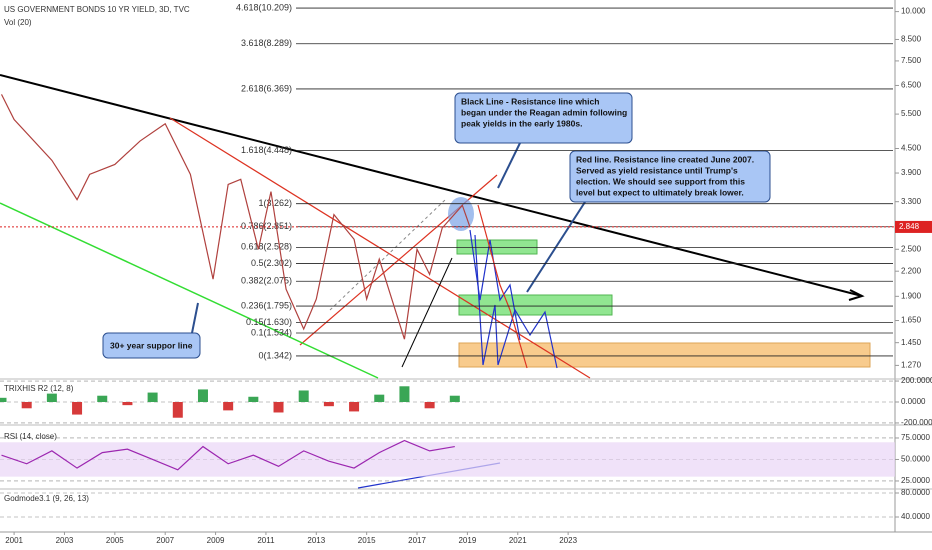 This screenshot has width=932, height=550. Describe the element at coordinates (911, 320) in the screenshot. I see `y-tick-label: 1.650` at that location.